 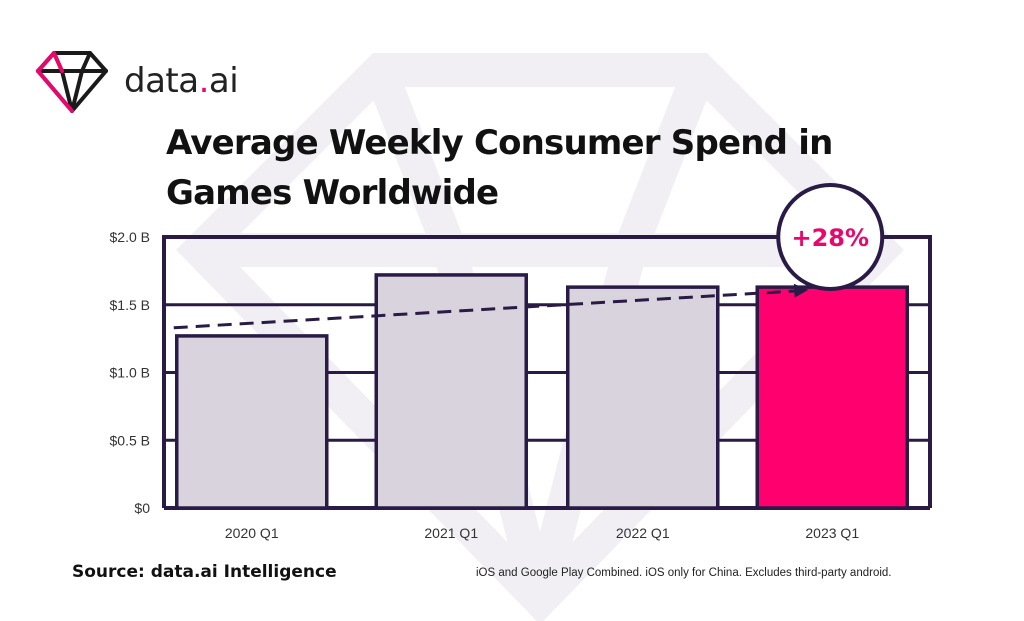 What do you see at coordinates (72, 82) in the screenshot?
I see `diamond-icon` at bounding box center [72, 82].